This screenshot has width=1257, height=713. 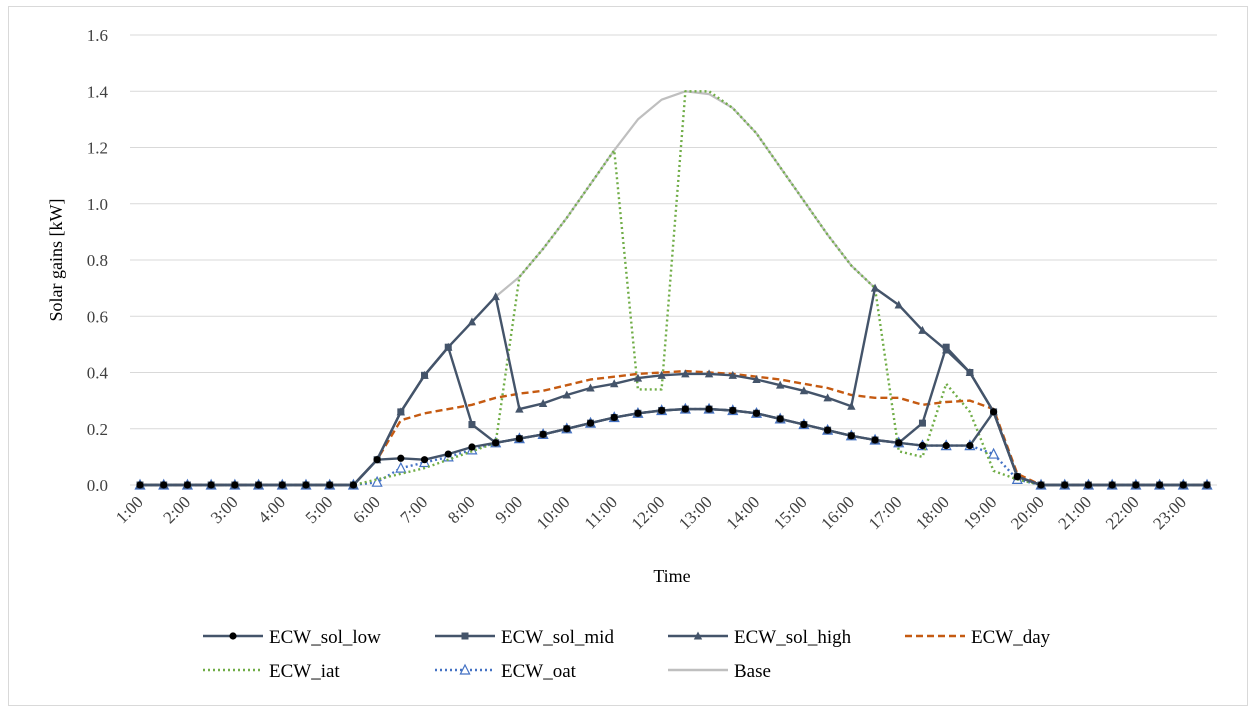 I want to click on legend-entry-ECW_oat: ECW_oat, so click(x=506, y=671).